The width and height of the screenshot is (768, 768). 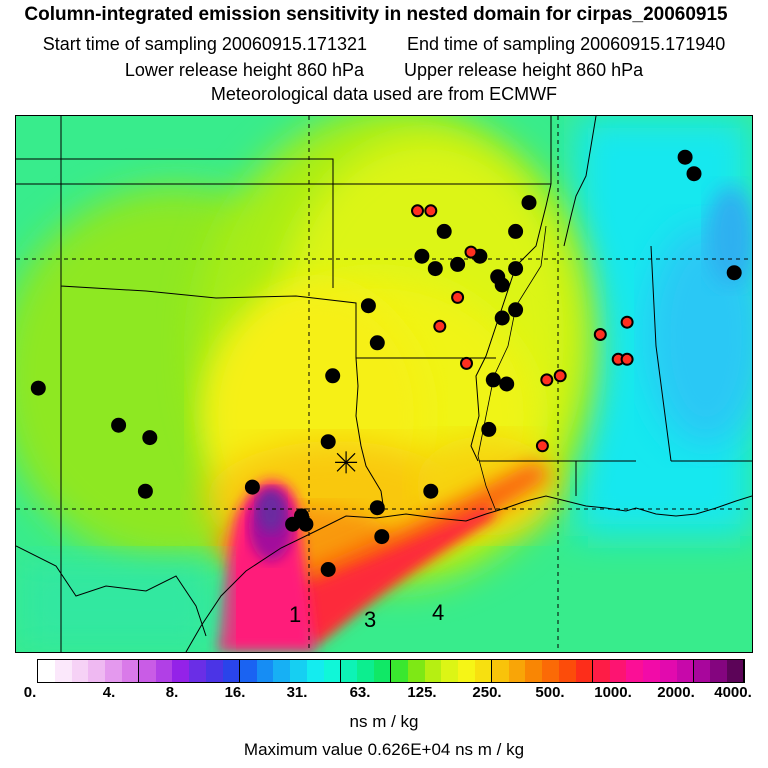 What do you see at coordinates (370, 619) in the screenshot?
I see `map-label-3: 3` at bounding box center [370, 619].